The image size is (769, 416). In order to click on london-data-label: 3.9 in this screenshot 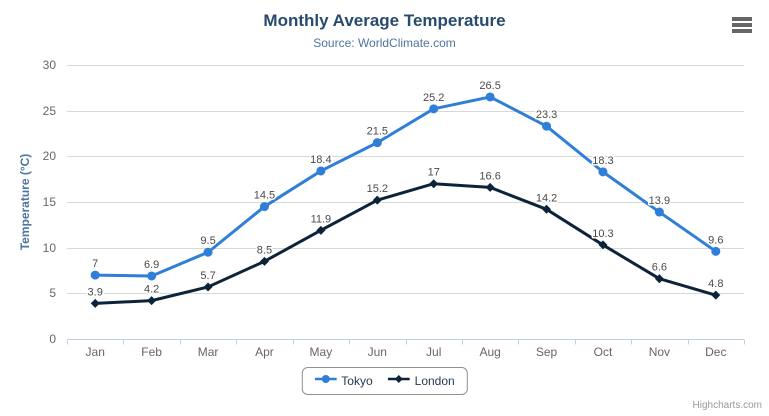, I will do `click(95, 292)`.